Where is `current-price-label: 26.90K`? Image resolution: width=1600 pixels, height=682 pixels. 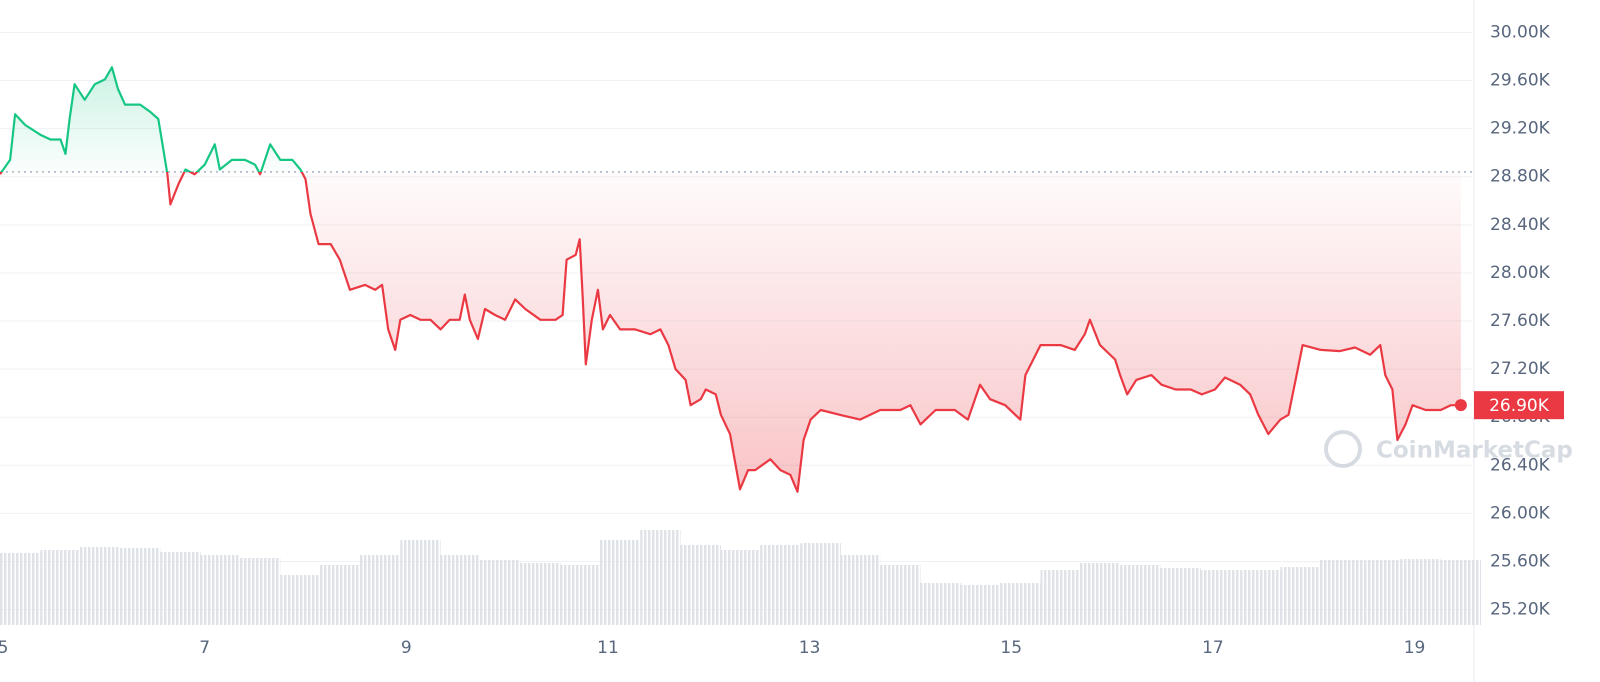
current-price-label: 26.90K is located at coordinates (1519, 406).